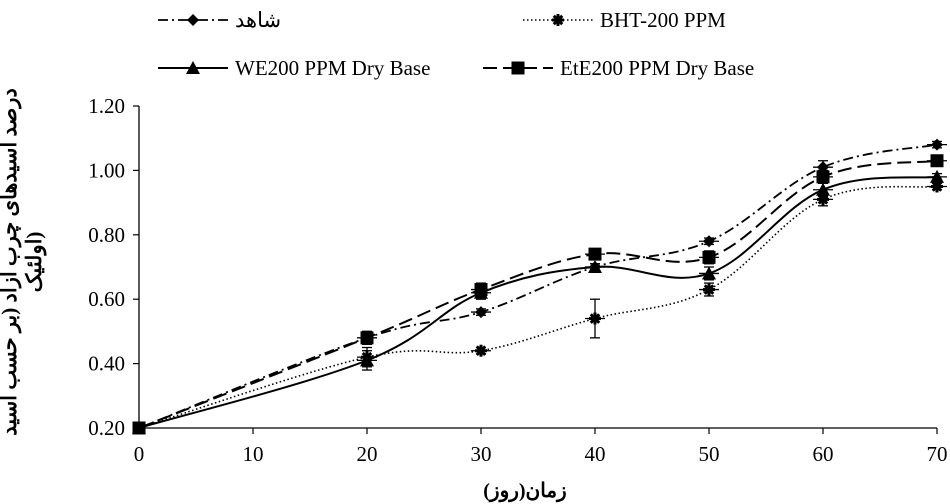 This screenshot has height=504, width=950. Describe the element at coordinates (34, 262) in the screenshot. I see `y-axis-label-line2: اولئیک)` at that location.